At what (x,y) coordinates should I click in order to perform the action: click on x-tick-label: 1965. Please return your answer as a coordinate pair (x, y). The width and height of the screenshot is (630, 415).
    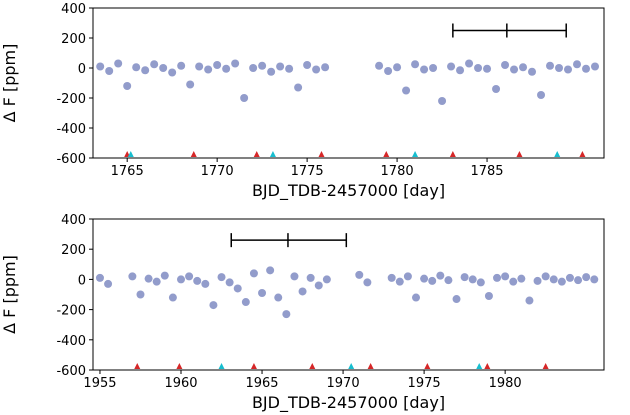
    Looking at the image, I should click on (261, 383).